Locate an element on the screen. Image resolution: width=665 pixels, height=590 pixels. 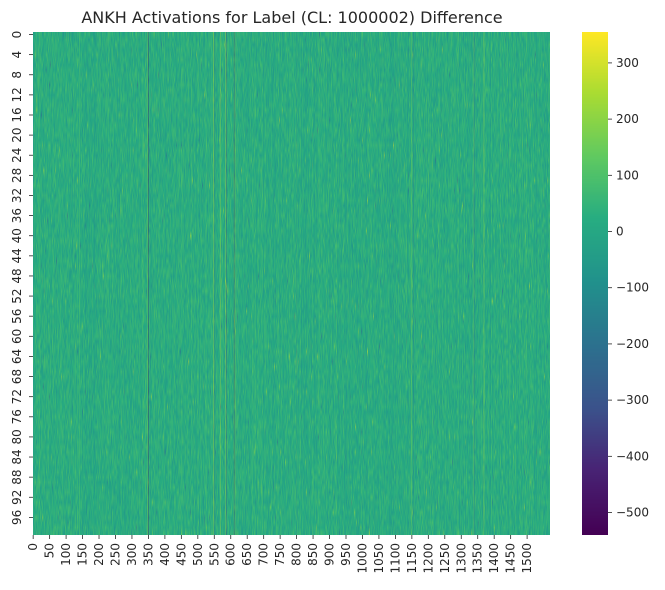
y-tick-label: 8 is located at coordinates (17, 75).